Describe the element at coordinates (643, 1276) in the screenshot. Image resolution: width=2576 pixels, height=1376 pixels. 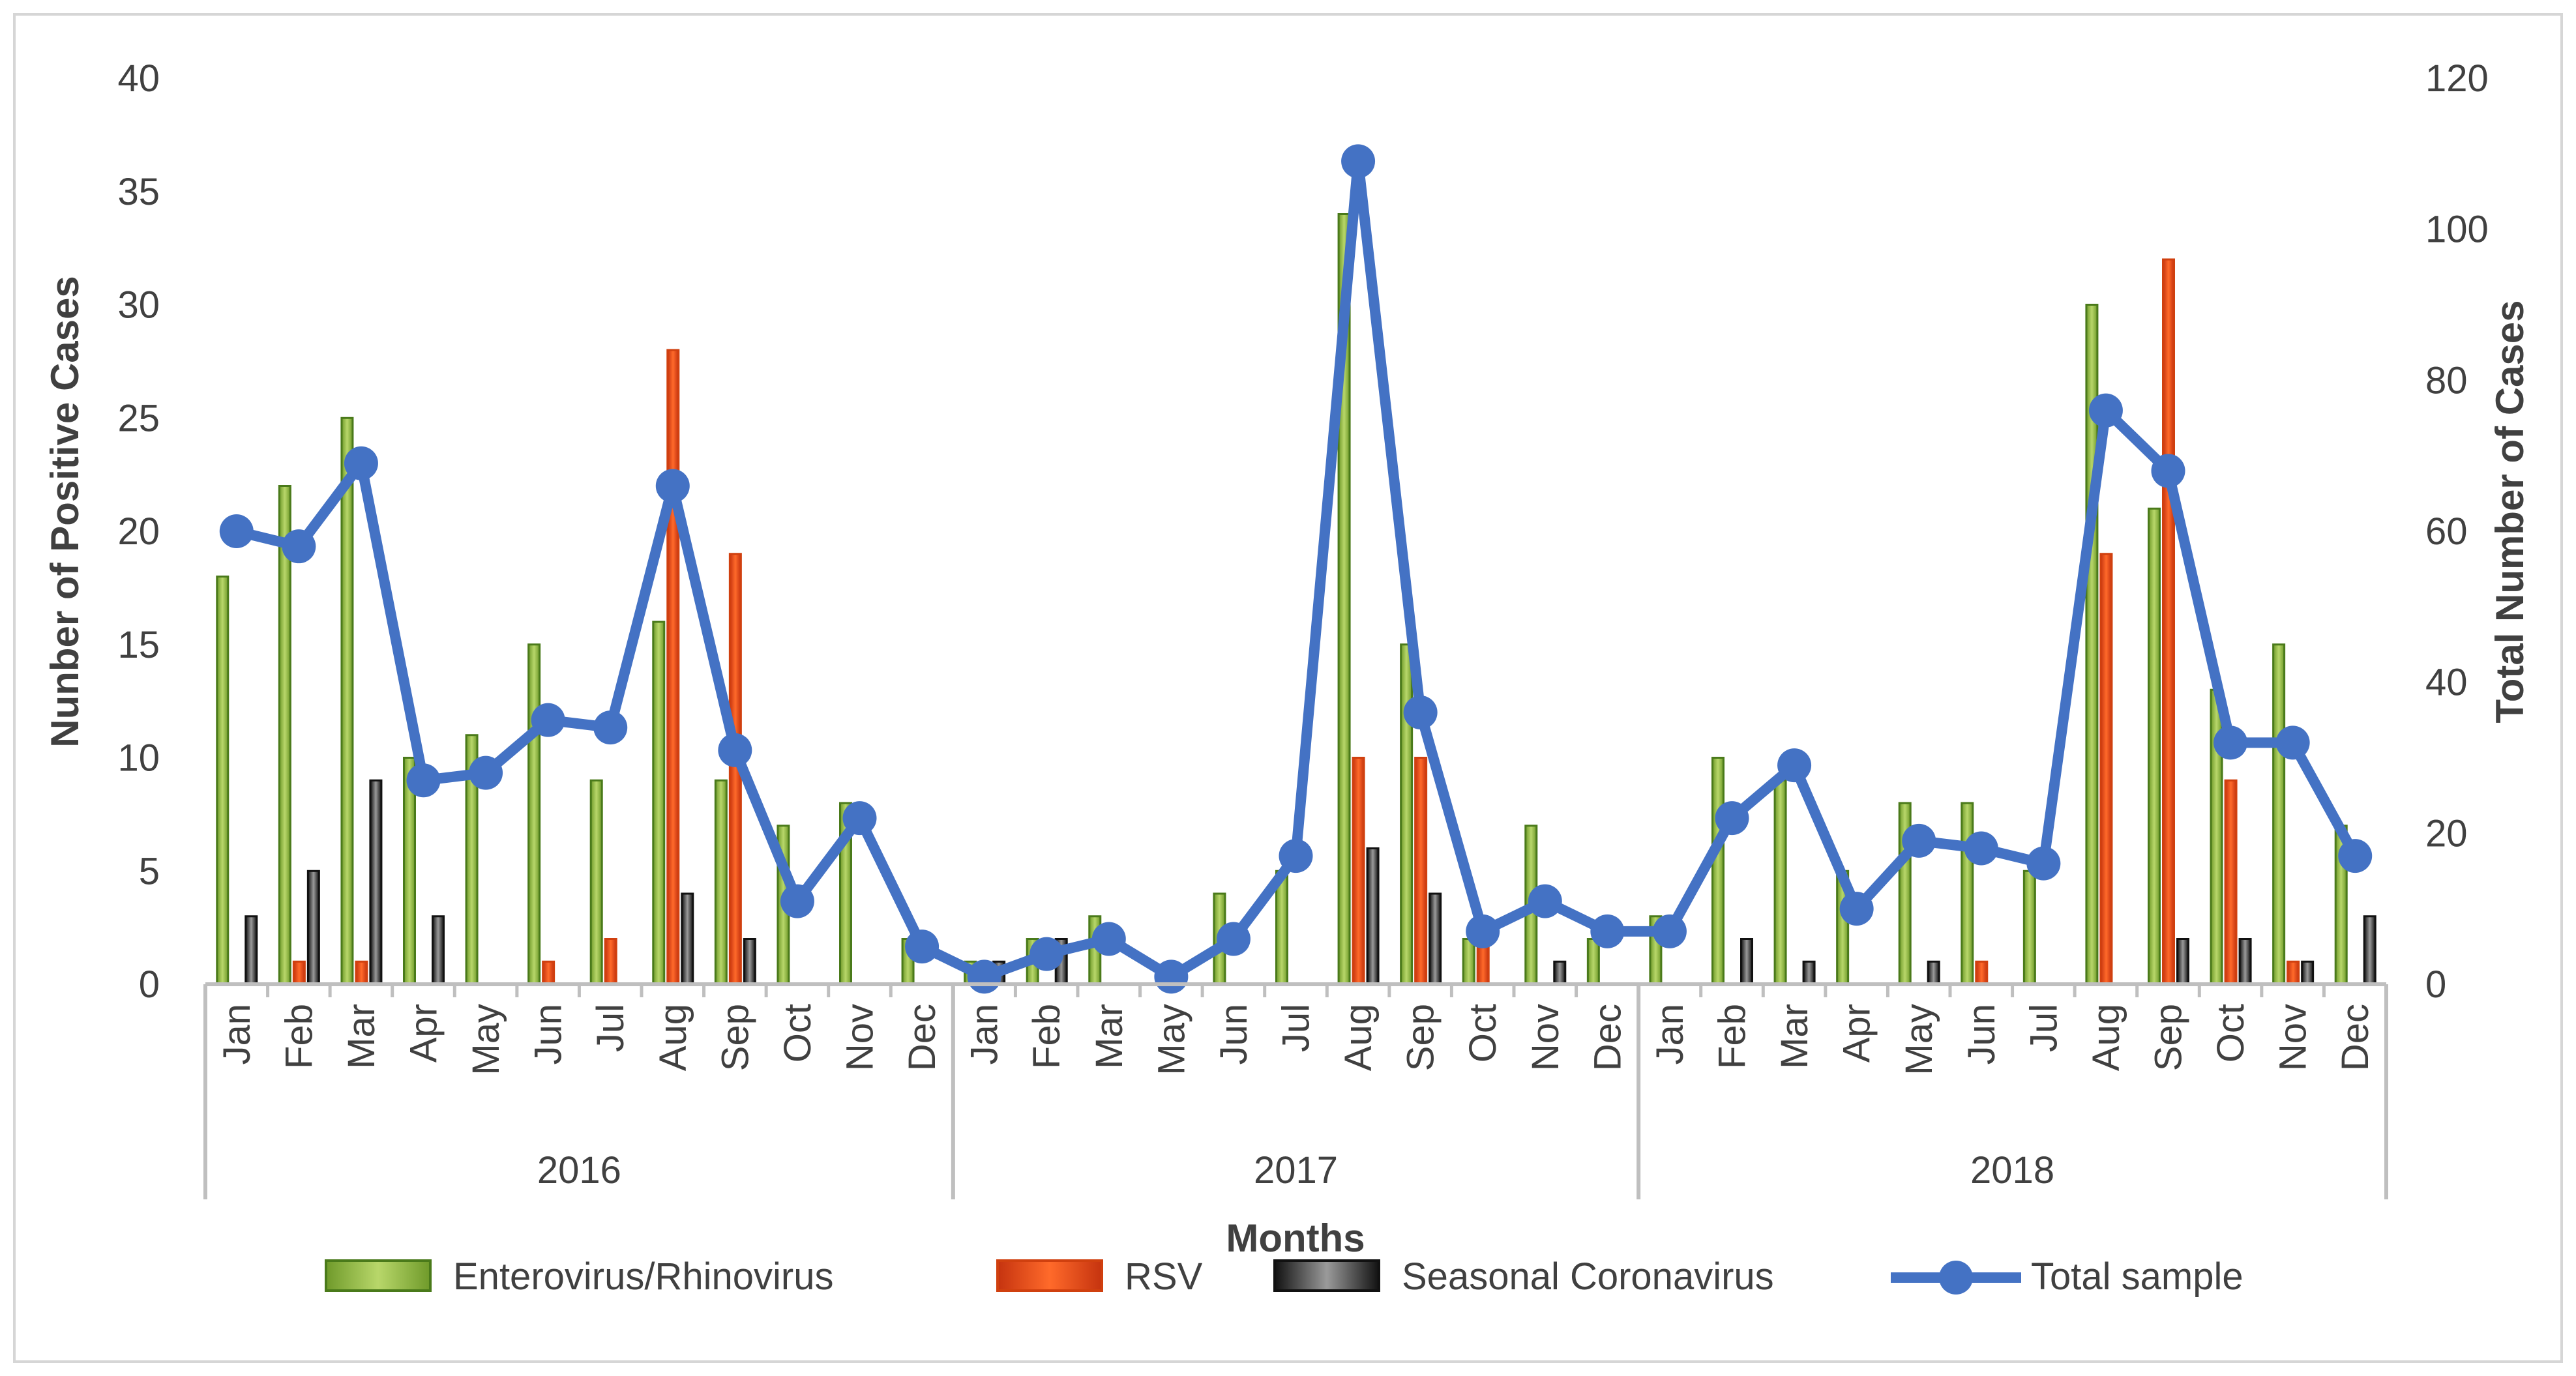
I see `legend-label: Enterovirus/Rhinovirus` at that location.